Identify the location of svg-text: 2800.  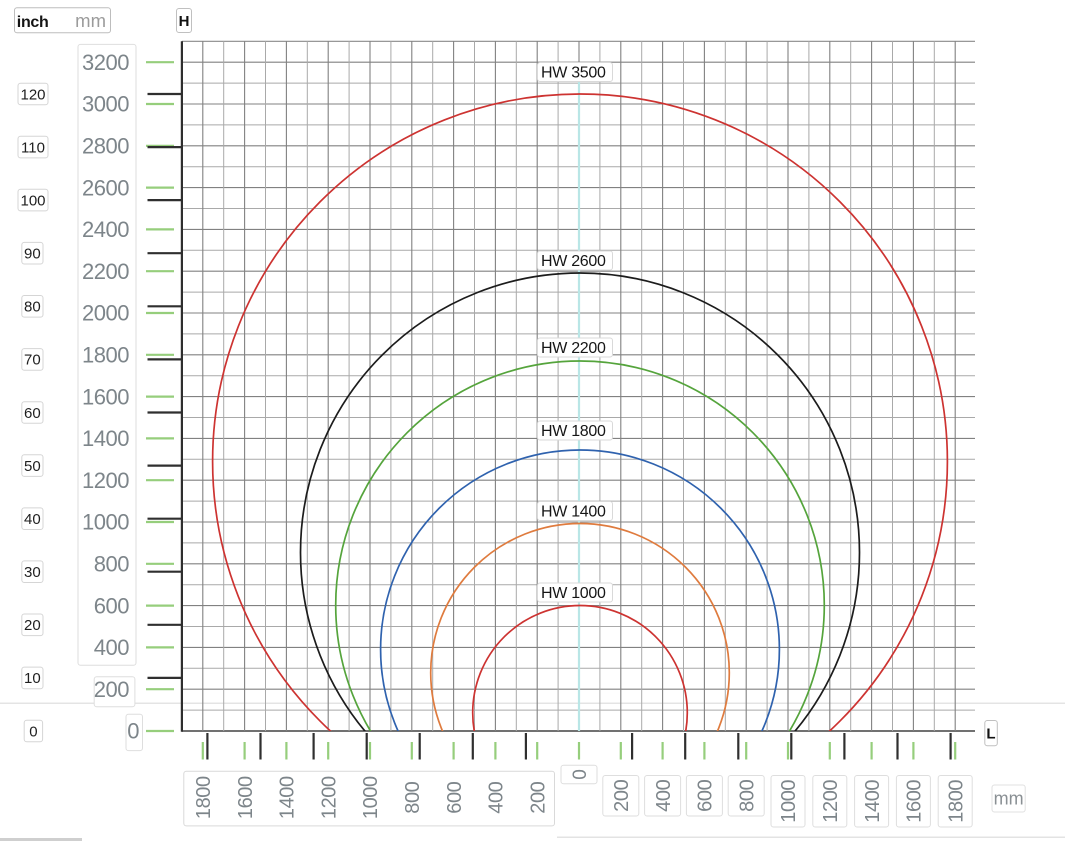
(105, 146).